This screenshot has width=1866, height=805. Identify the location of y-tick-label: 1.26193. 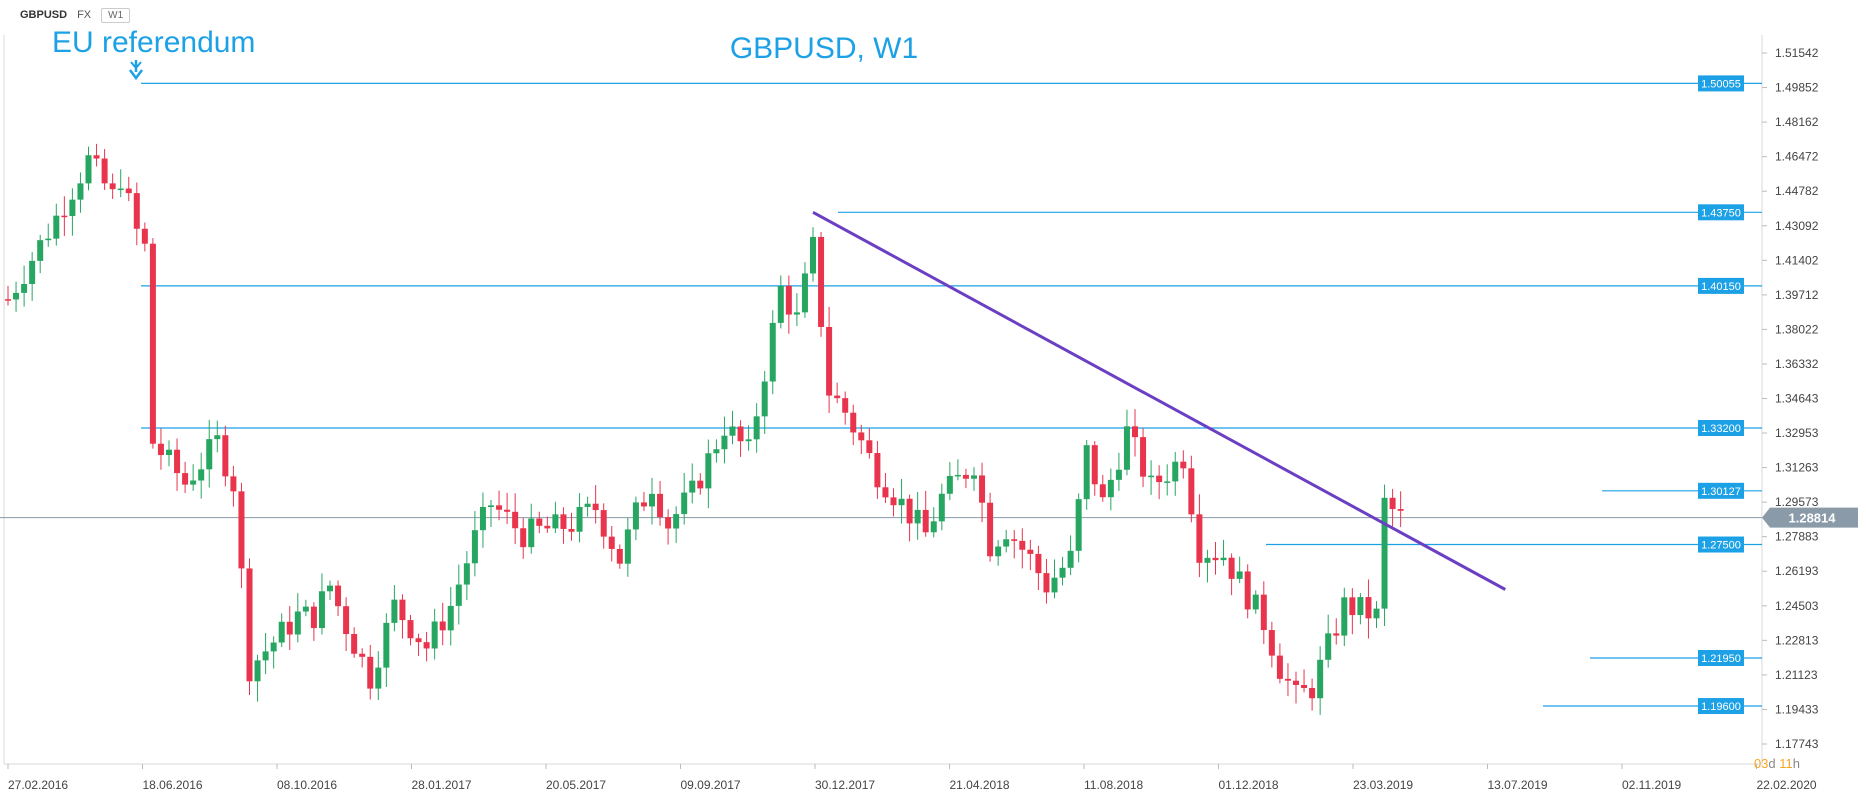
(1797, 571).